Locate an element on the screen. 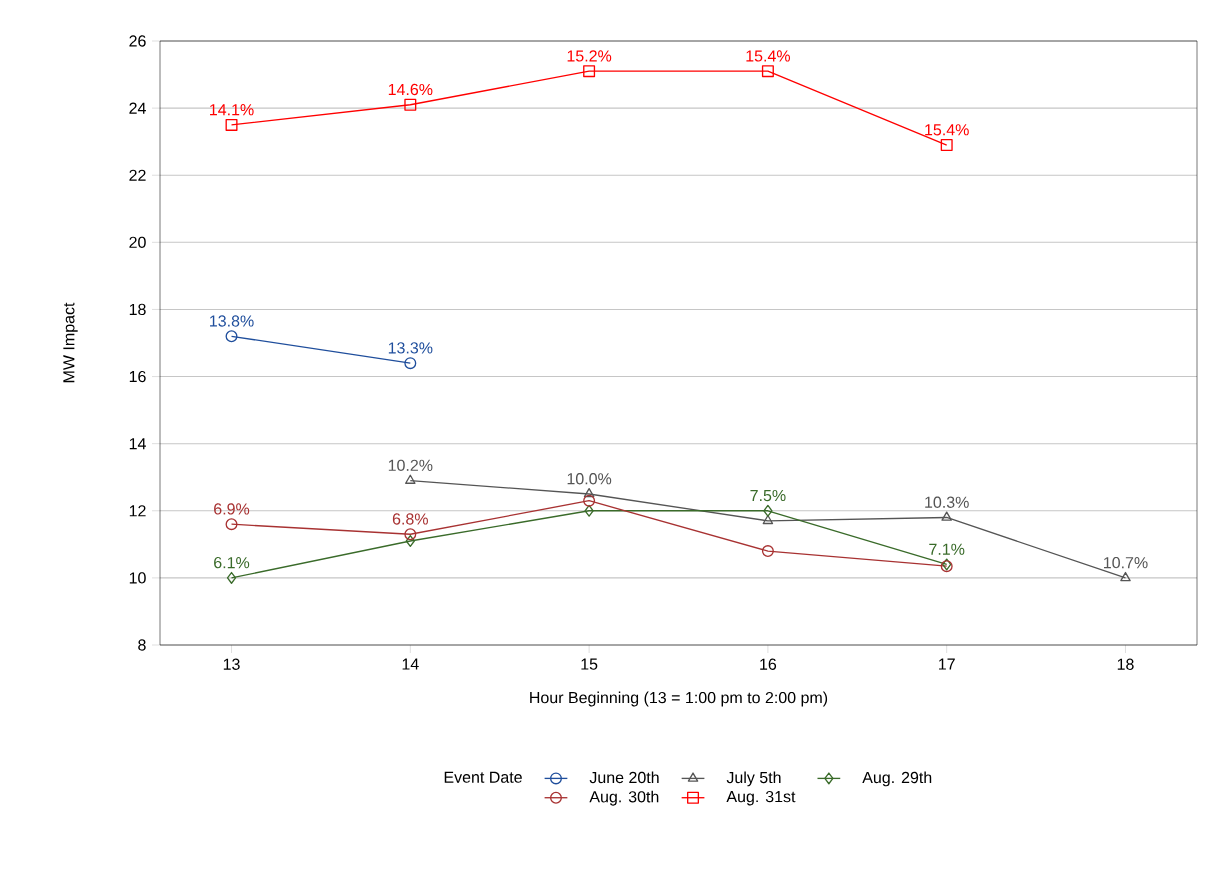 The width and height of the screenshot is (1205, 869). annotation: 10.3% is located at coordinates (947, 502).